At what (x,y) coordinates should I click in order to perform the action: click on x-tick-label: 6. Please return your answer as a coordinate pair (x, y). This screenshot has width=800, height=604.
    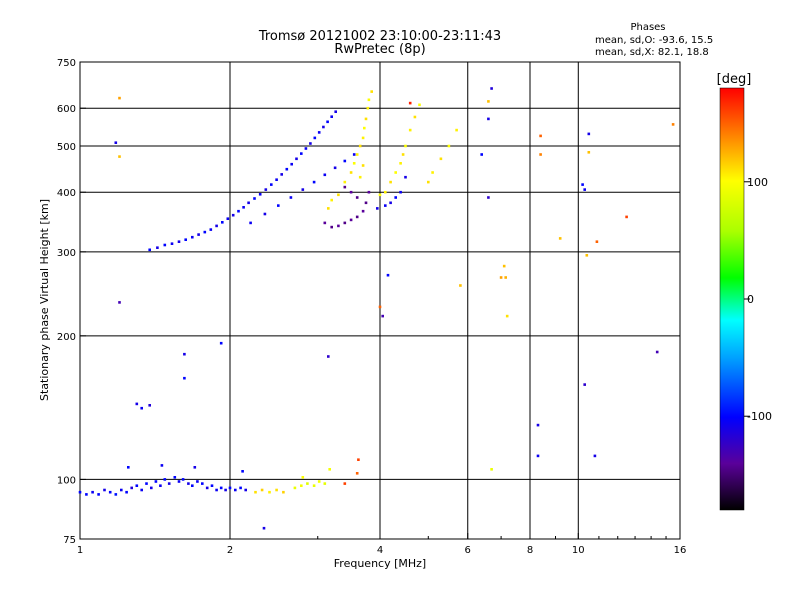
    Looking at the image, I should click on (468, 550).